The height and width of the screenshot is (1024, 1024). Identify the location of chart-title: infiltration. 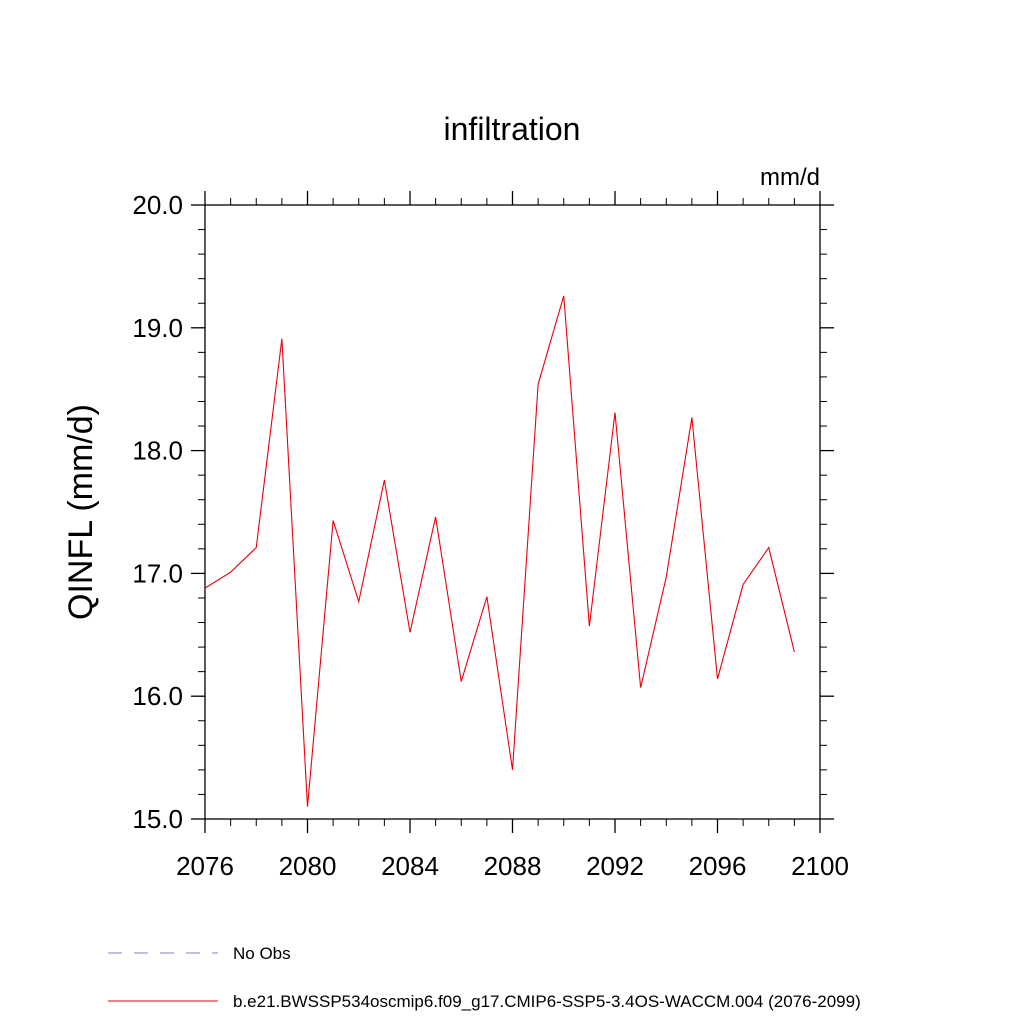
(512, 129).